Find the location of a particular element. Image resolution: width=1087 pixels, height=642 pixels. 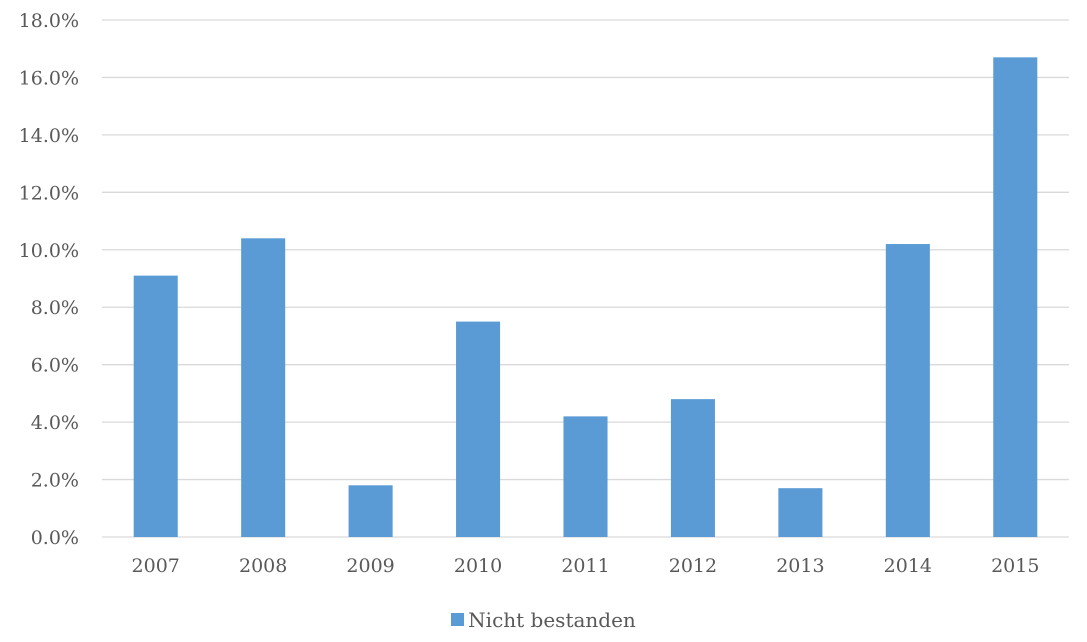

bar-2011 is located at coordinates (585, 476).